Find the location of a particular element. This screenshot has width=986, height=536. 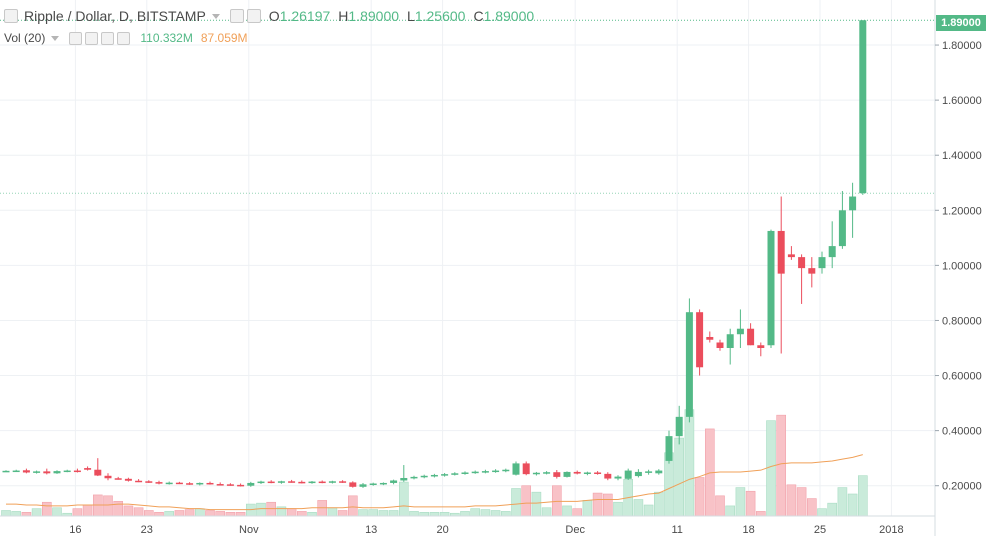

last-price-tag: 1.89000 is located at coordinates (961, 23).